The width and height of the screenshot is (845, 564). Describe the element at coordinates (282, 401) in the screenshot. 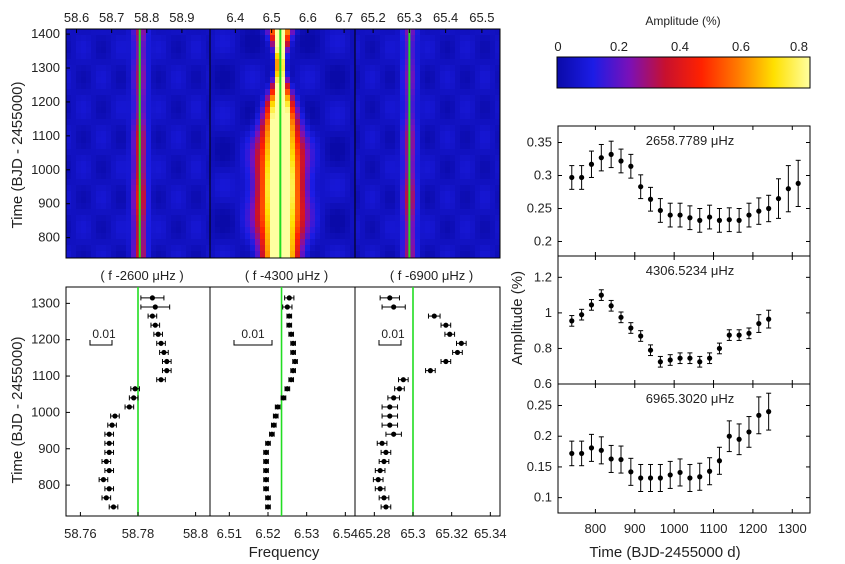

I see `panel-border` at that location.